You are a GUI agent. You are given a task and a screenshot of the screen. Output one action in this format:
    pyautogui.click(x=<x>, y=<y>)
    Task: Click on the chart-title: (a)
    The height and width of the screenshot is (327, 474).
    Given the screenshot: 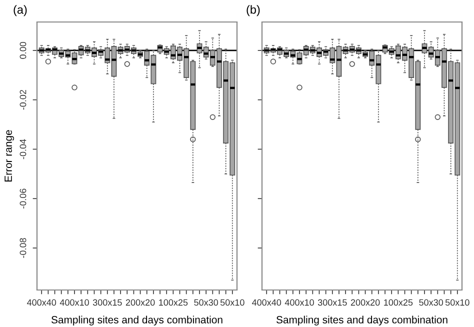 What is the action you would take?
    pyautogui.click(x=20, y=10)
    